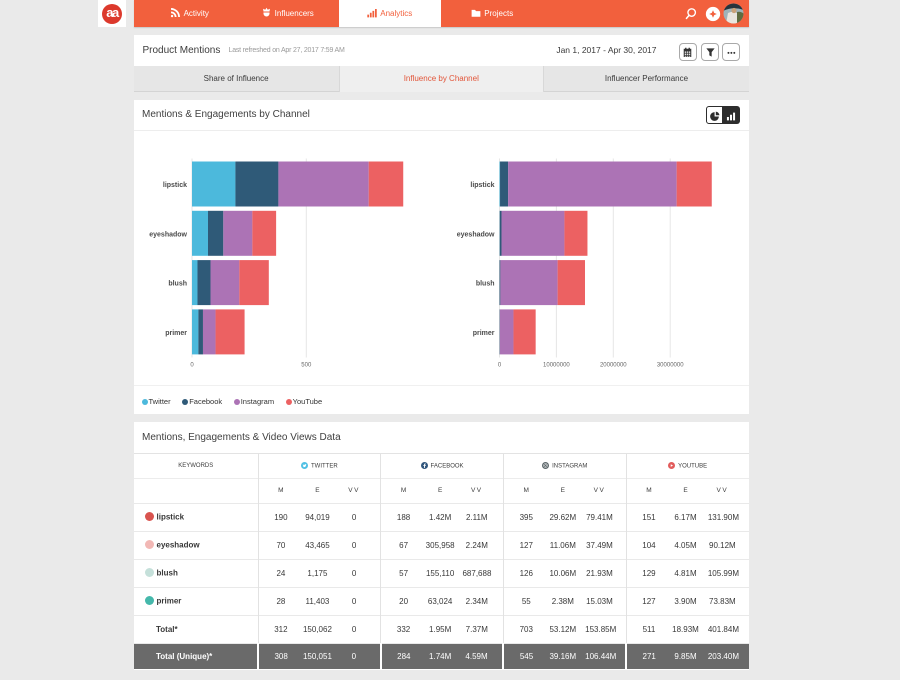 This screenshot has width=900, height=680. What do you see at coordinates (556, 365) in the screenshot?
I see `svg-text: 10000000` at bounding box center [556, 365].